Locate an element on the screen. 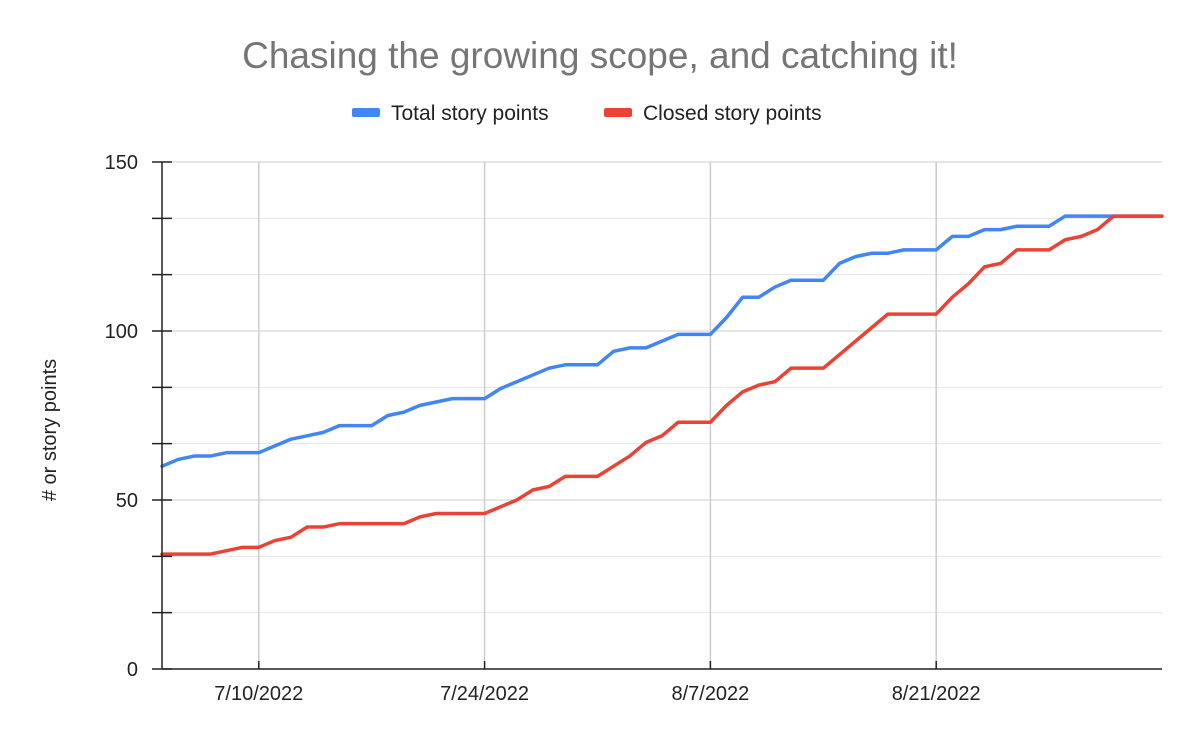 The height and width of the screenshot is (742, 1200). legend-item-total: Total story points is located at coordinates (450, 113).